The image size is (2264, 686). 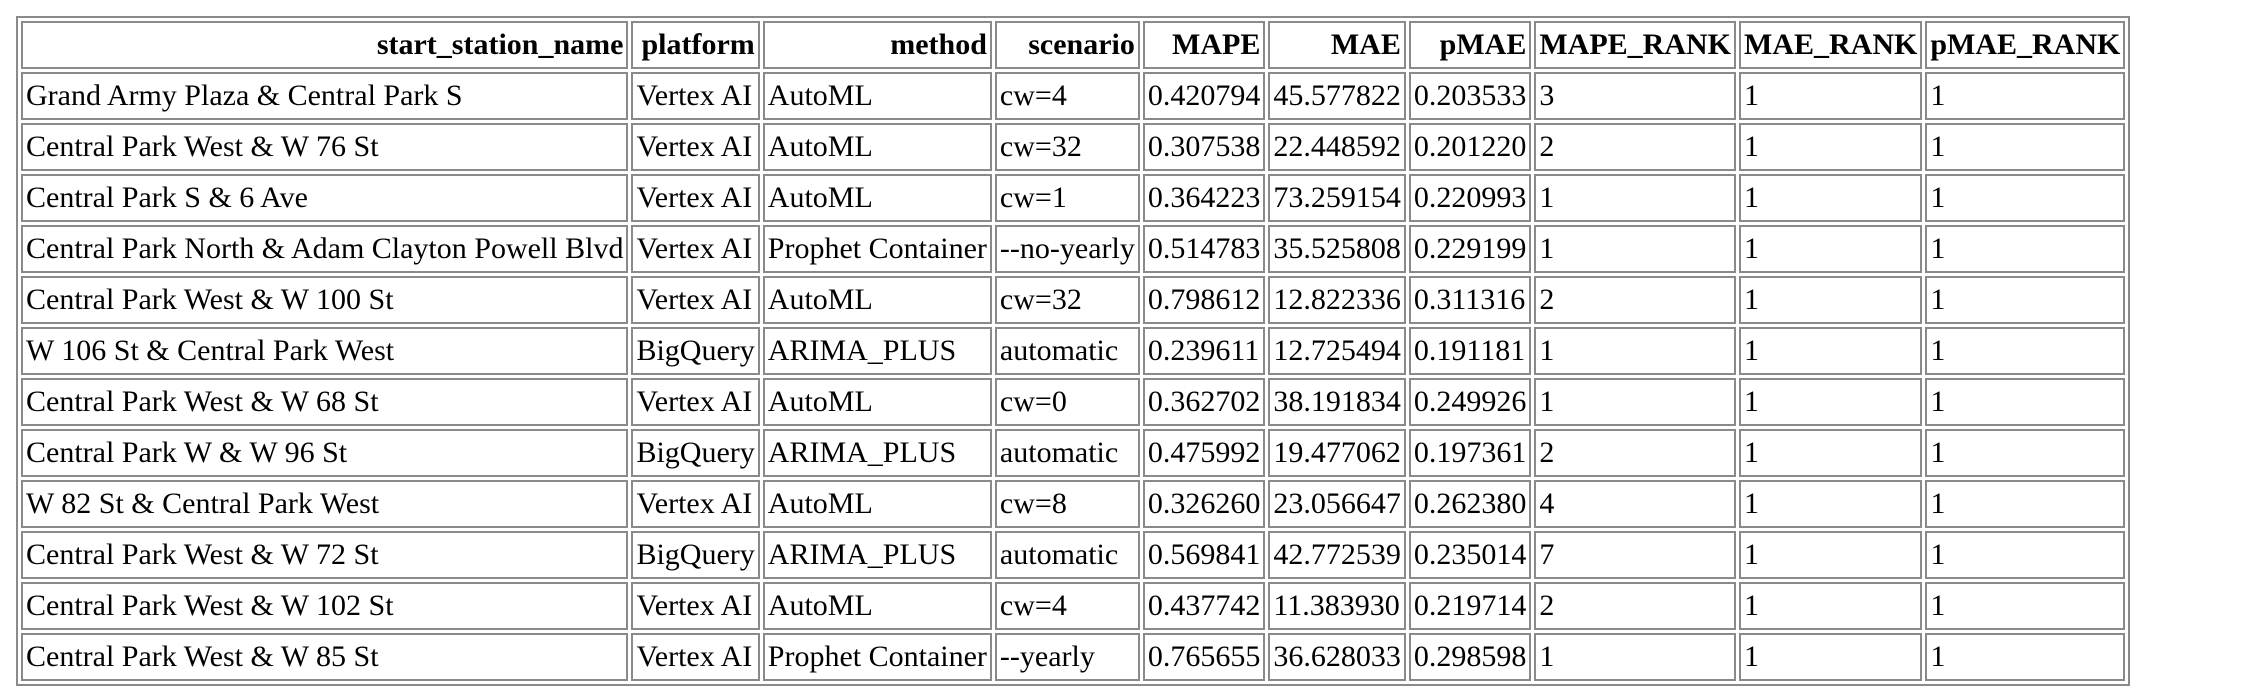 I want to click on cell-pmae: 0.235014, so click(x=1470, y=555).